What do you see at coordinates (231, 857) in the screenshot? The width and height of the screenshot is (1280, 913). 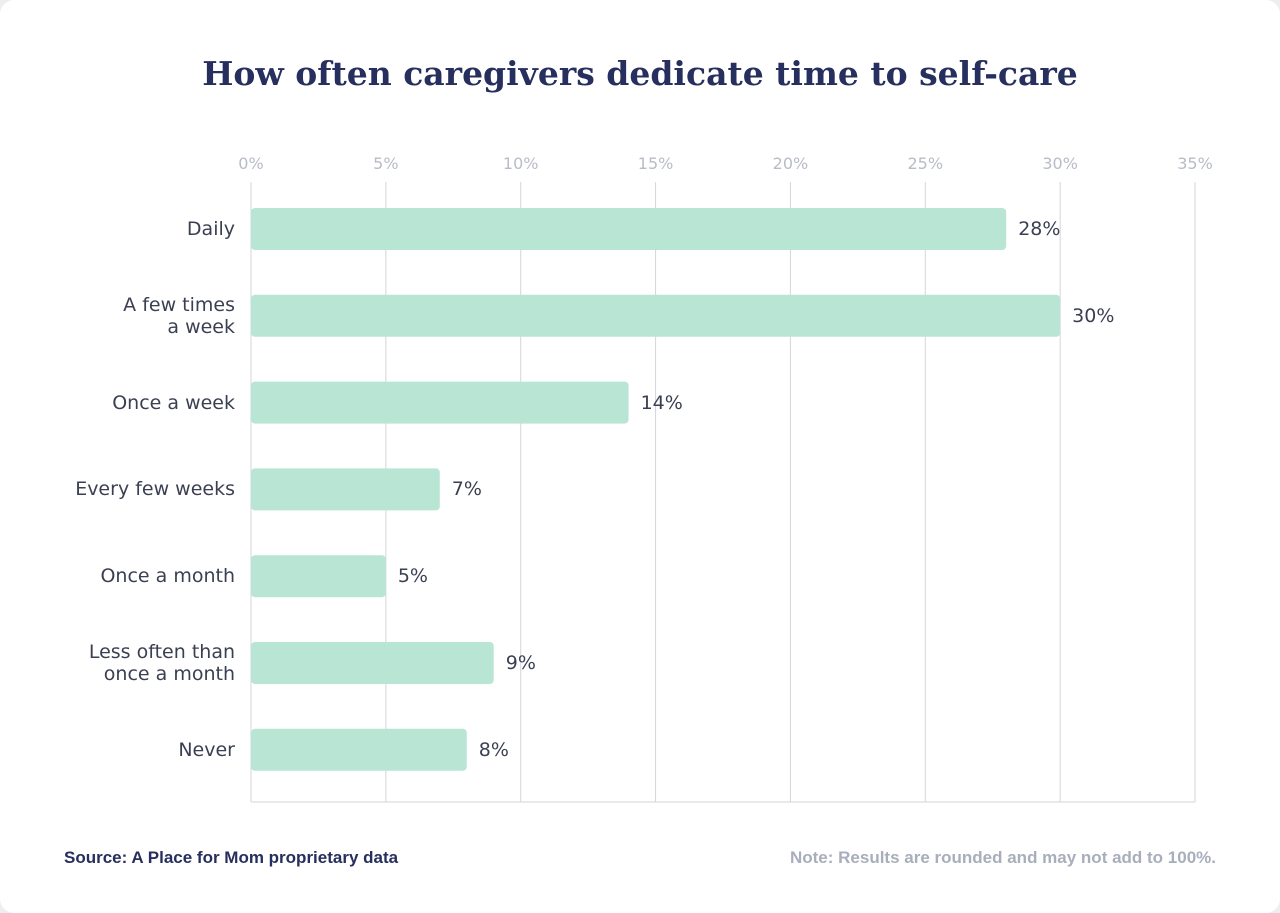 I see `source: Source: A Place for Mom proprietary data` at bounding box center [231, 857].